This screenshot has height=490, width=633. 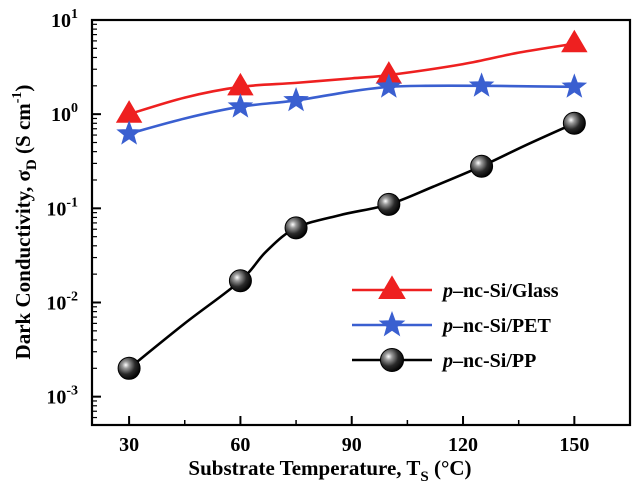 What do you see at coordinates (463, 445) in the screenshot?
I see `x-tick-label: 120` at bounding box center [463, 445].